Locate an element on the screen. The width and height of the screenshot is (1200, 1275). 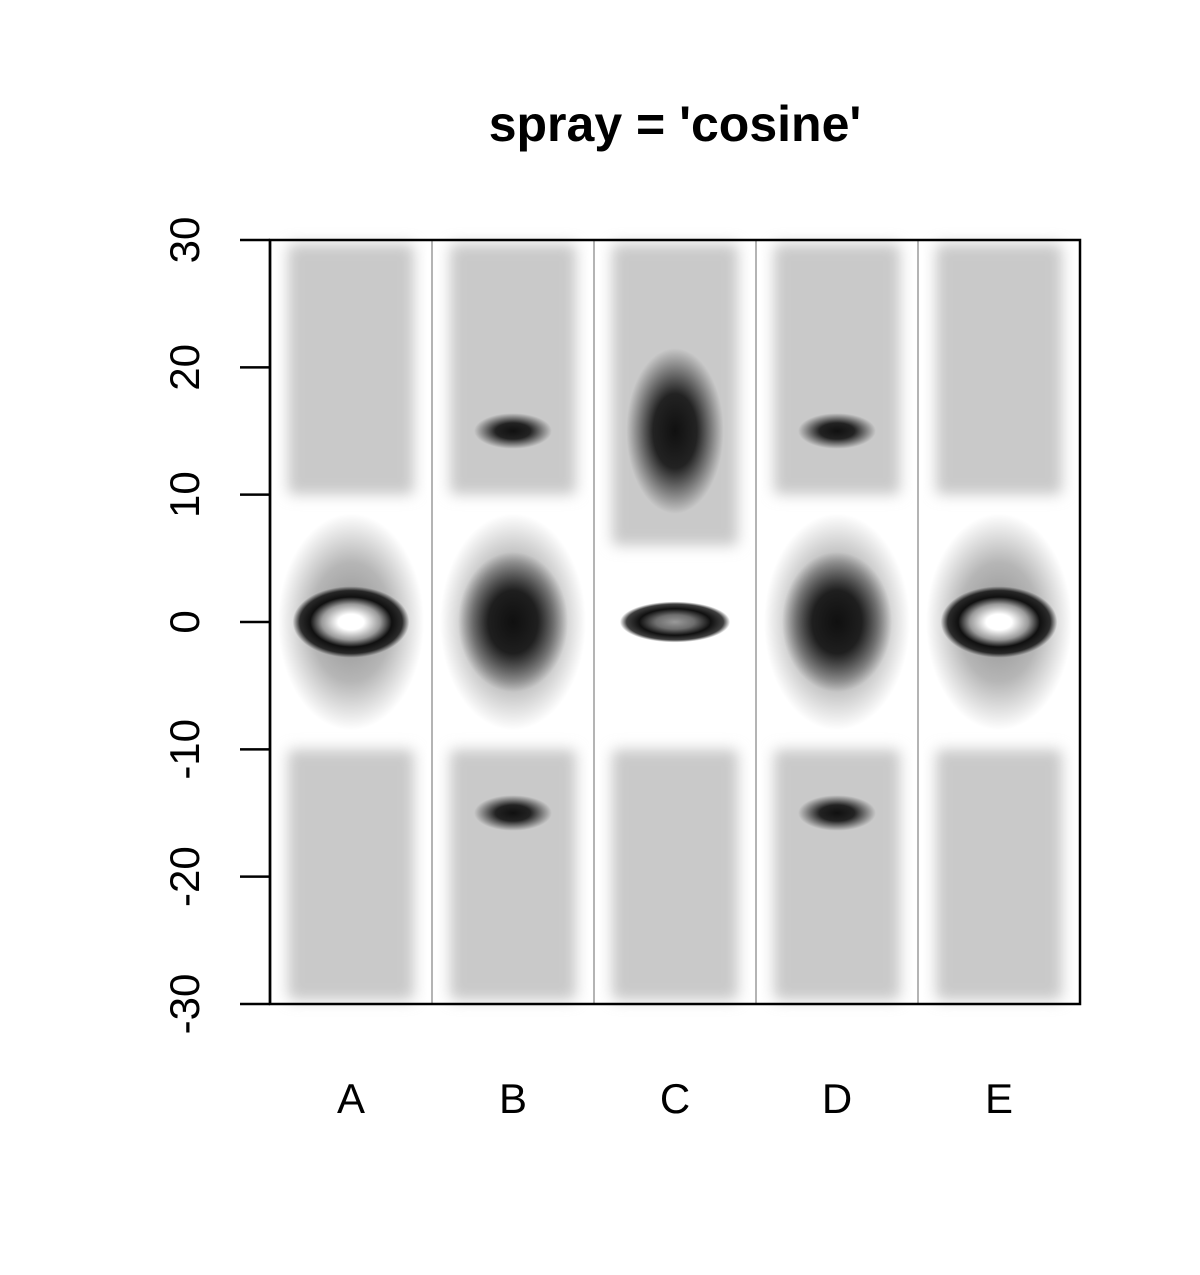
y-tick-label: -20 is located at coordinates (184, 876).